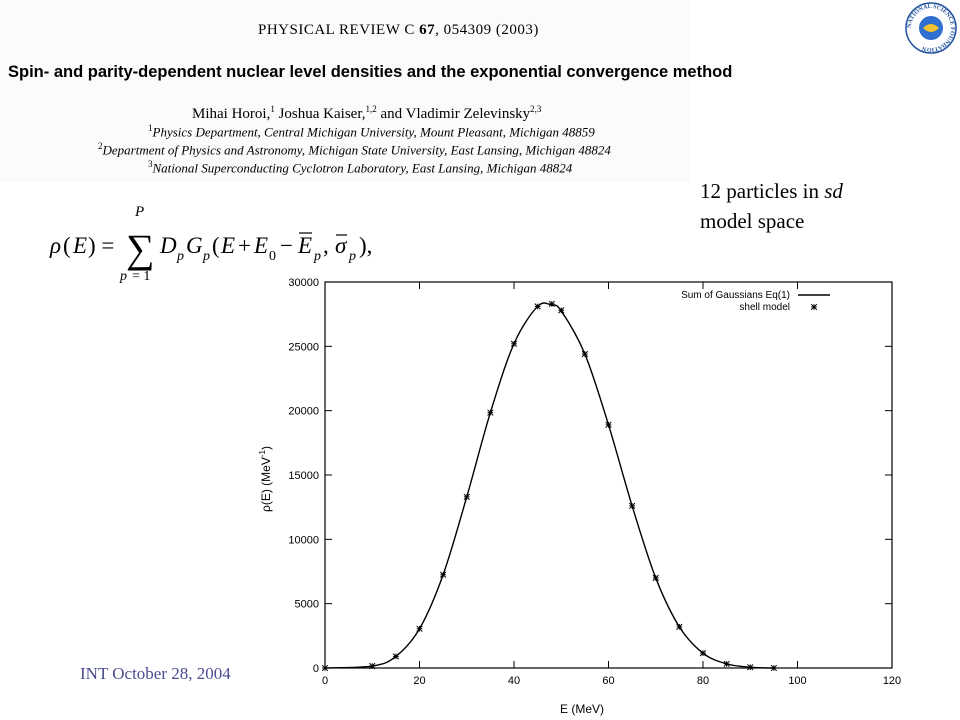 This screenshot has width=960, height=720. I want to click on x-tick-label: 20, so click(419, 681).